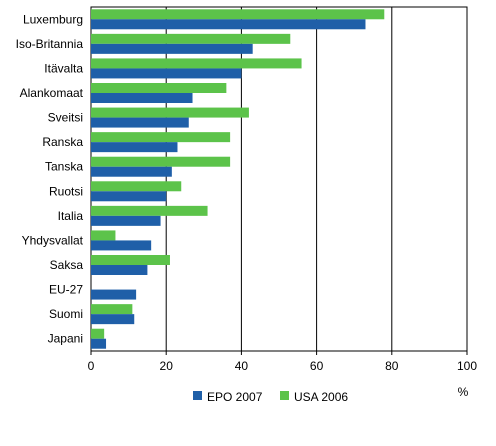 The width and height of the screenshot is (496, 446). I want to click on legend: EPO 2007 USA 2006, so click(270, 397).